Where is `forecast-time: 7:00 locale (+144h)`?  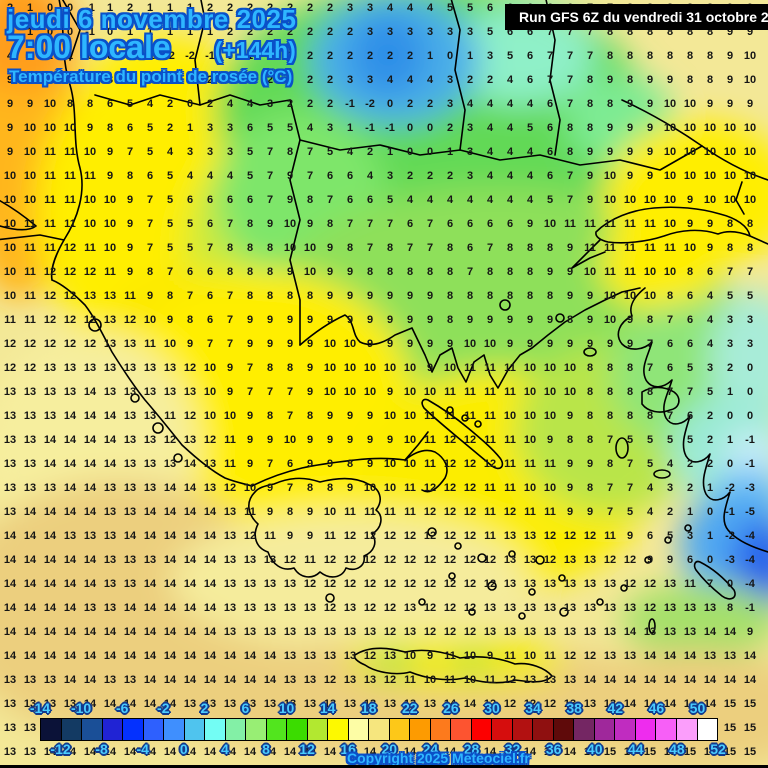 forecast-time: 7:00 locale (+144h) is located at coordinates (151, 47).